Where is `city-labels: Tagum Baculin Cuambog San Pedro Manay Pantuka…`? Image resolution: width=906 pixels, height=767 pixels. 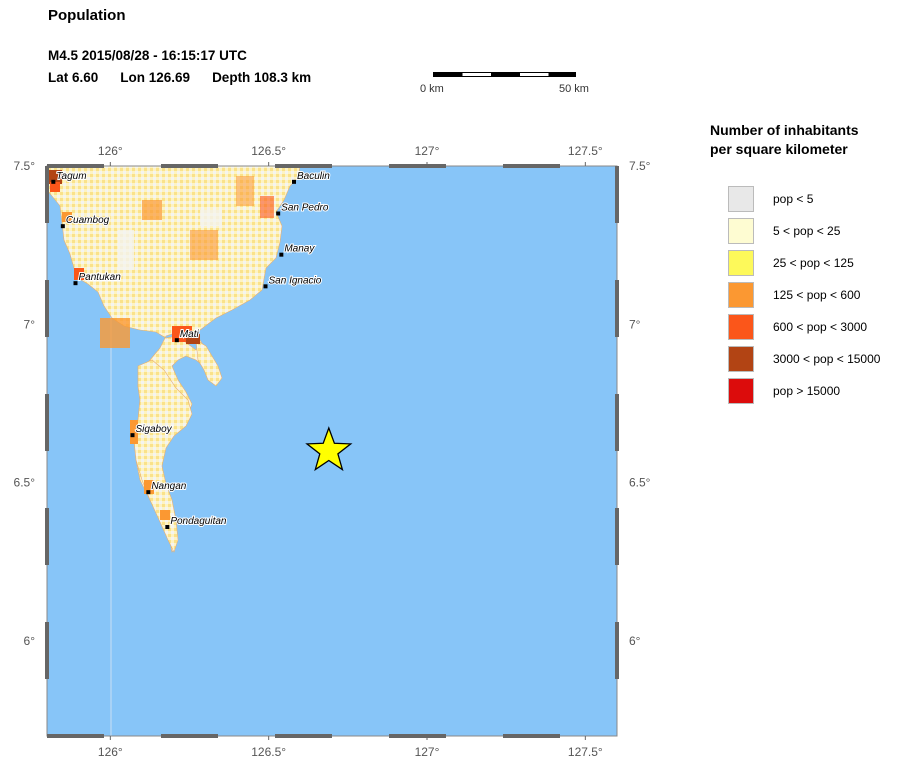
city-labels: Tagum Baculin Cuambog San Pedro Manay Pantuka… is located at coordinates (191, 349).